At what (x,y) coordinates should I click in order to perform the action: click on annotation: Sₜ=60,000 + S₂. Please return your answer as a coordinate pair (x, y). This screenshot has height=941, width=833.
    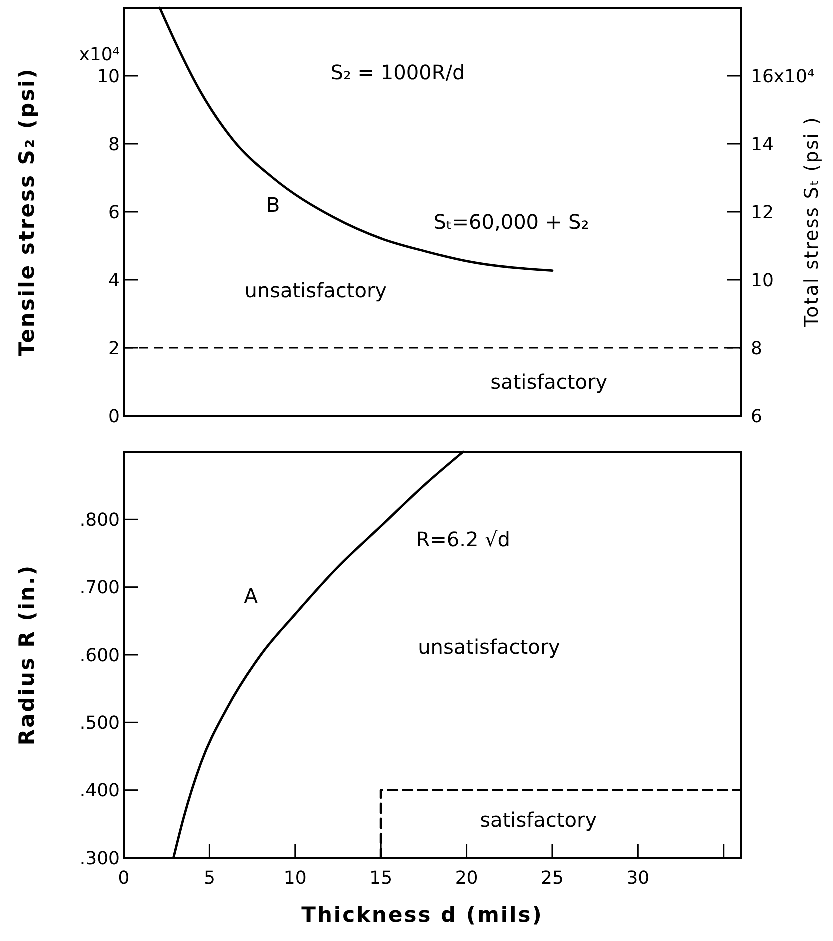
    Looking at the image, I should click on (512, 222).